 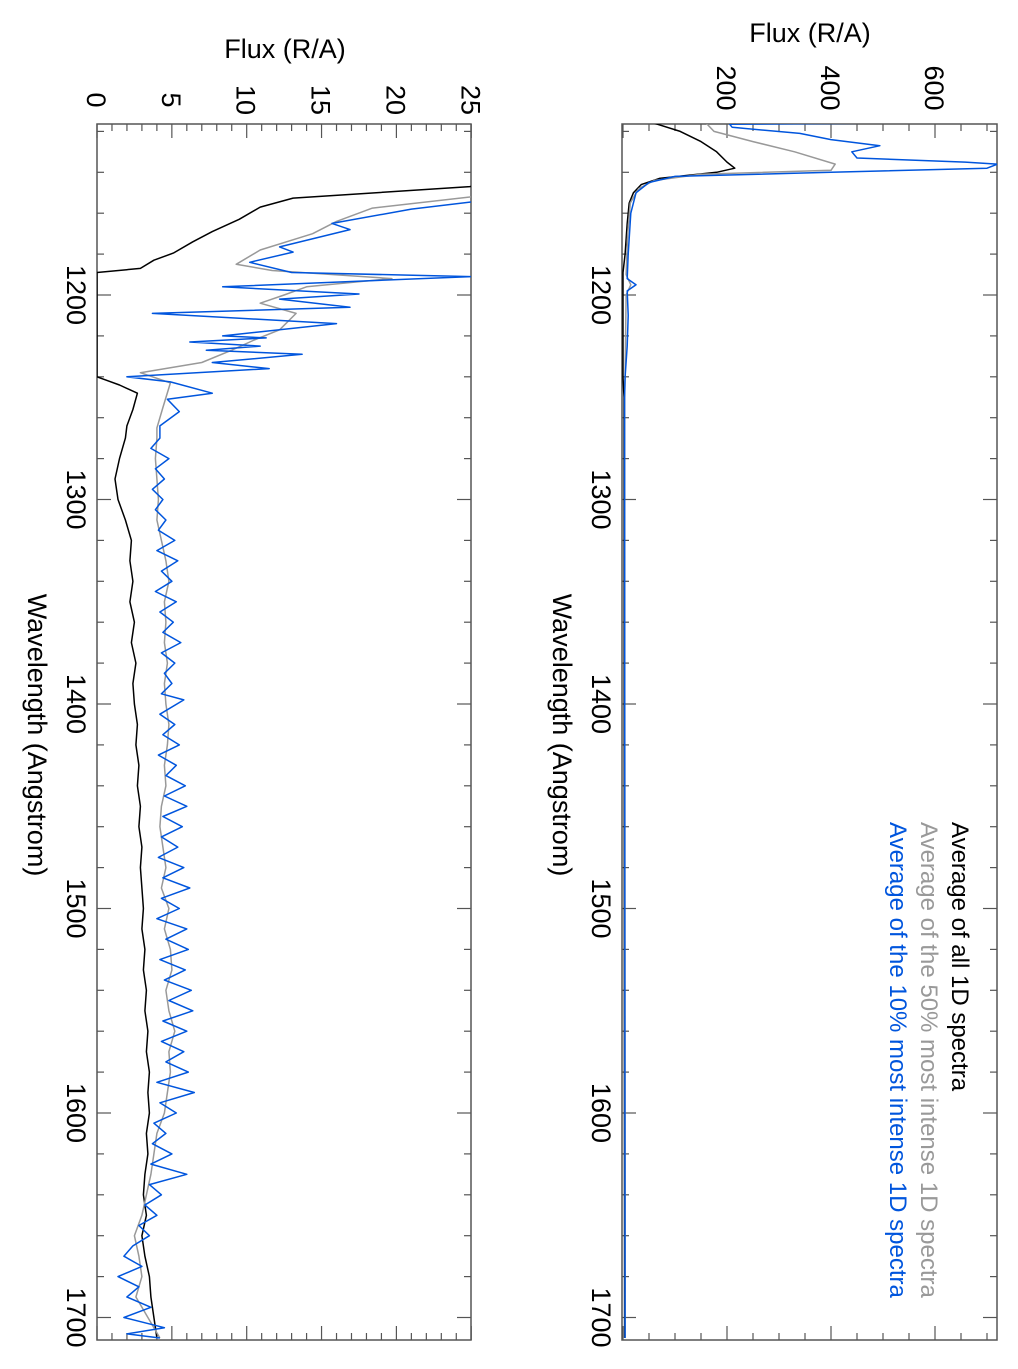 What do you see at coordinates (679, 731) in the screenshot?
I see `series-line-all` at bounding box center [679, 731].